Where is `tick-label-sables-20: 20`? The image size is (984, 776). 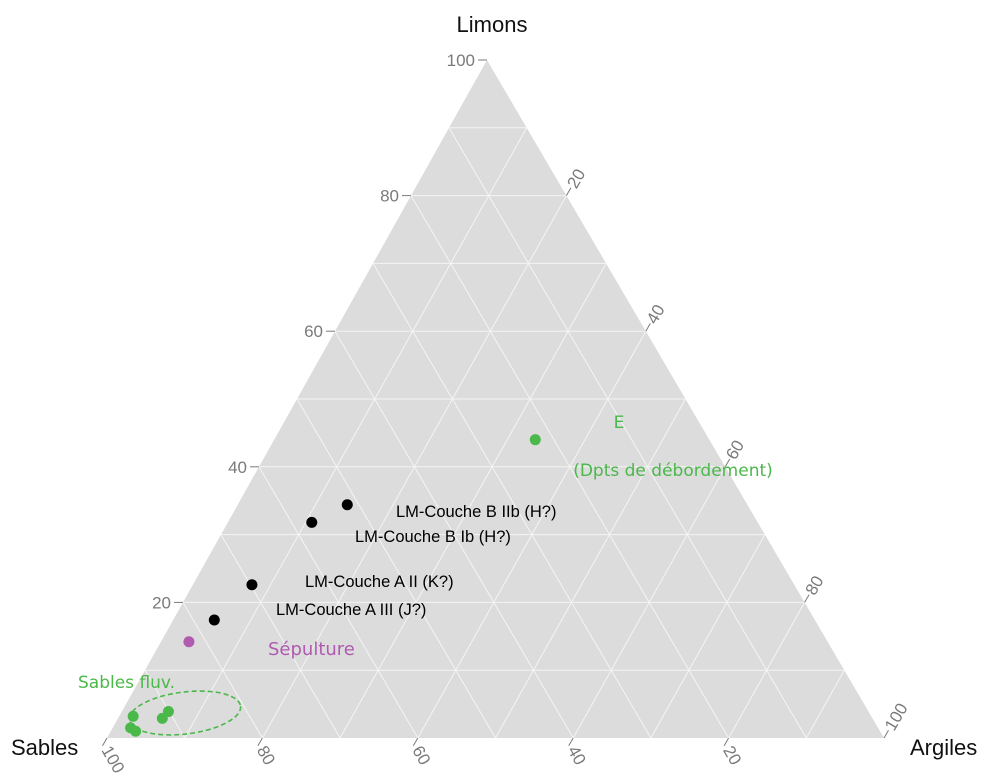 tick-label-sables-20: 20 is located at coordinates (732, 756).